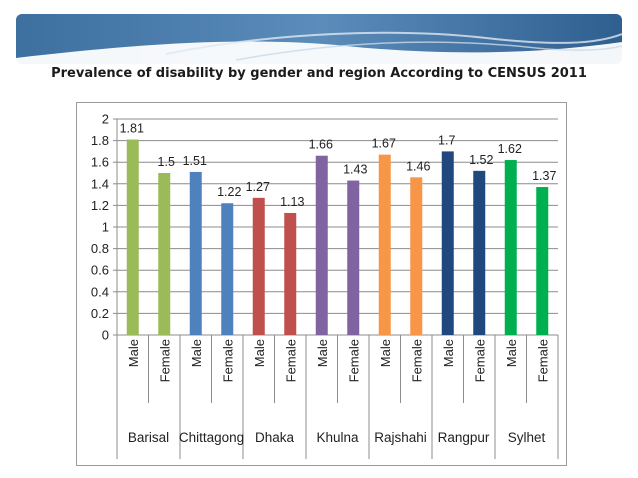 The height and width of the screenshot is (478, 638). Describe the element at coordinates (100, 183) in the screenshot. I see `y-tick-label: 1.4` at that location.